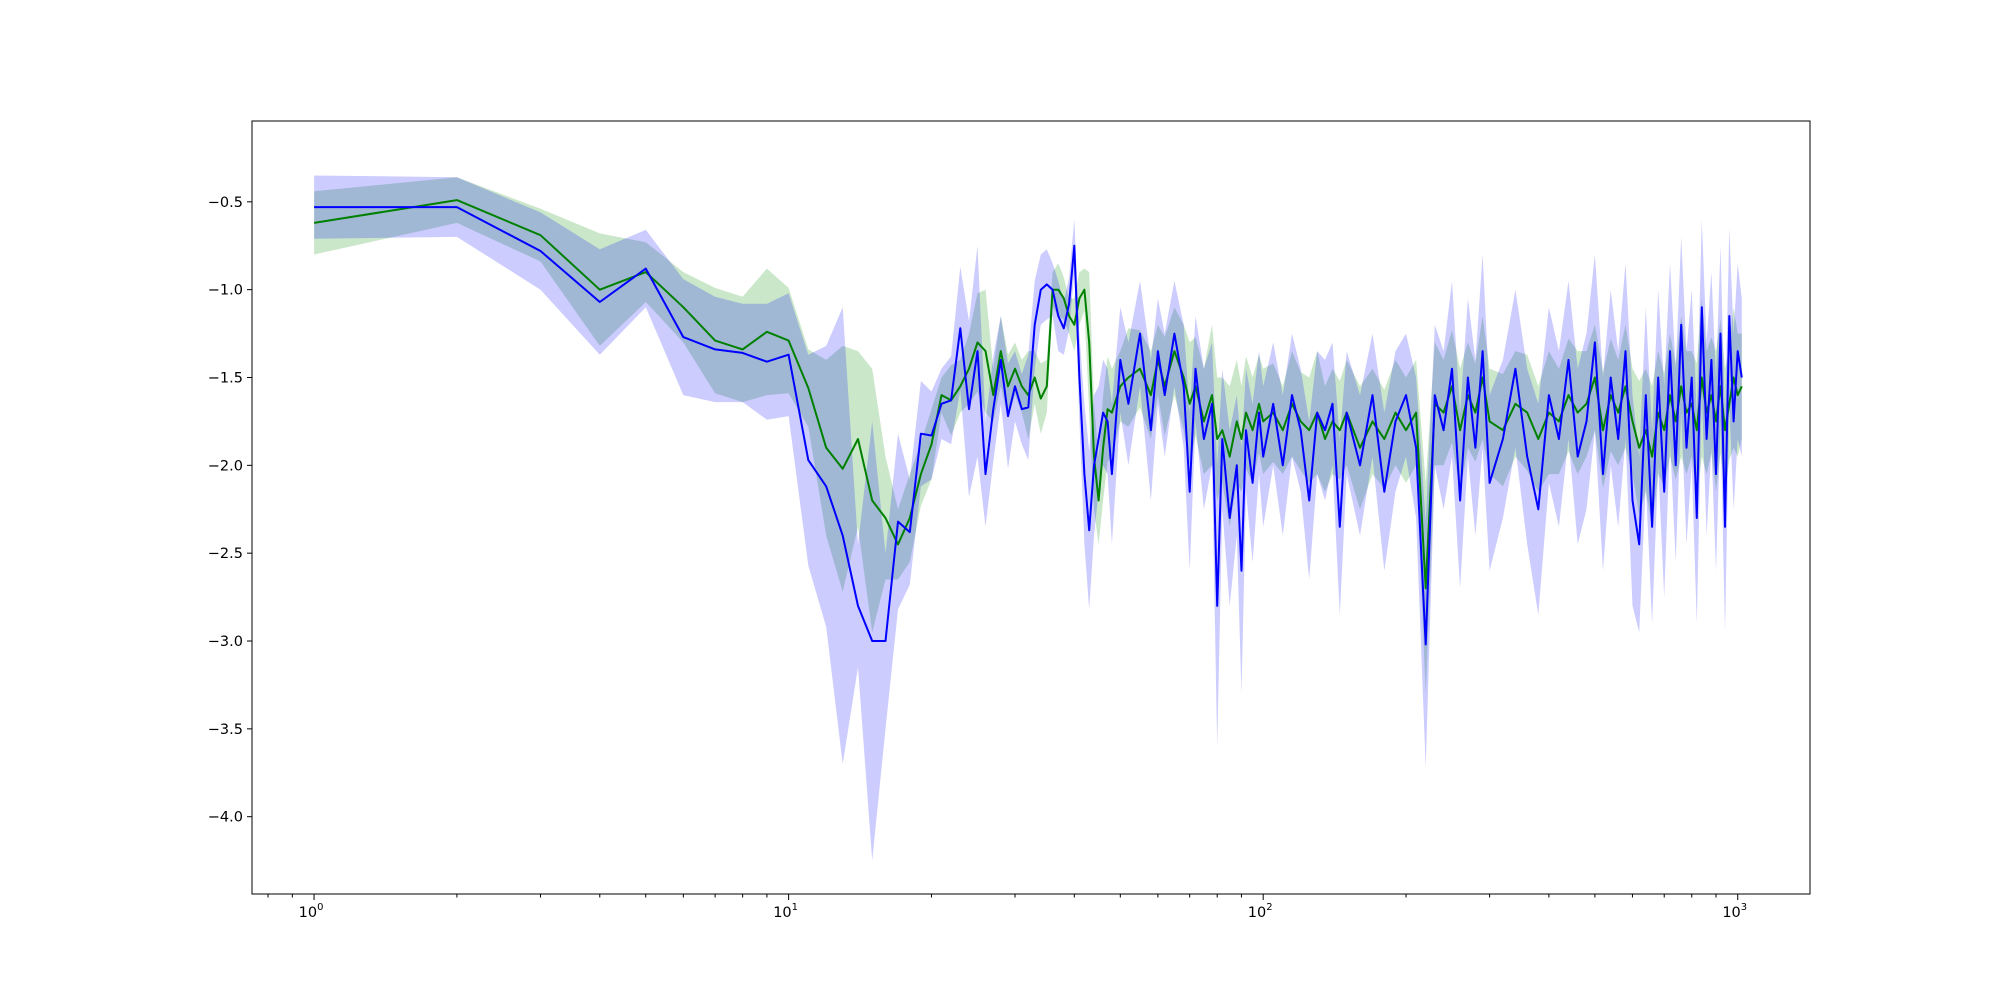 Image resolution: width=2000 pixels, height=1000 pixels. Describe the element at coordinates (230, 510) in the screenshot. I see `y-axis: −0.5 −1.0 −1.5 −2.0 −2.5 −3.0 −3.5 −4.0` at that location.